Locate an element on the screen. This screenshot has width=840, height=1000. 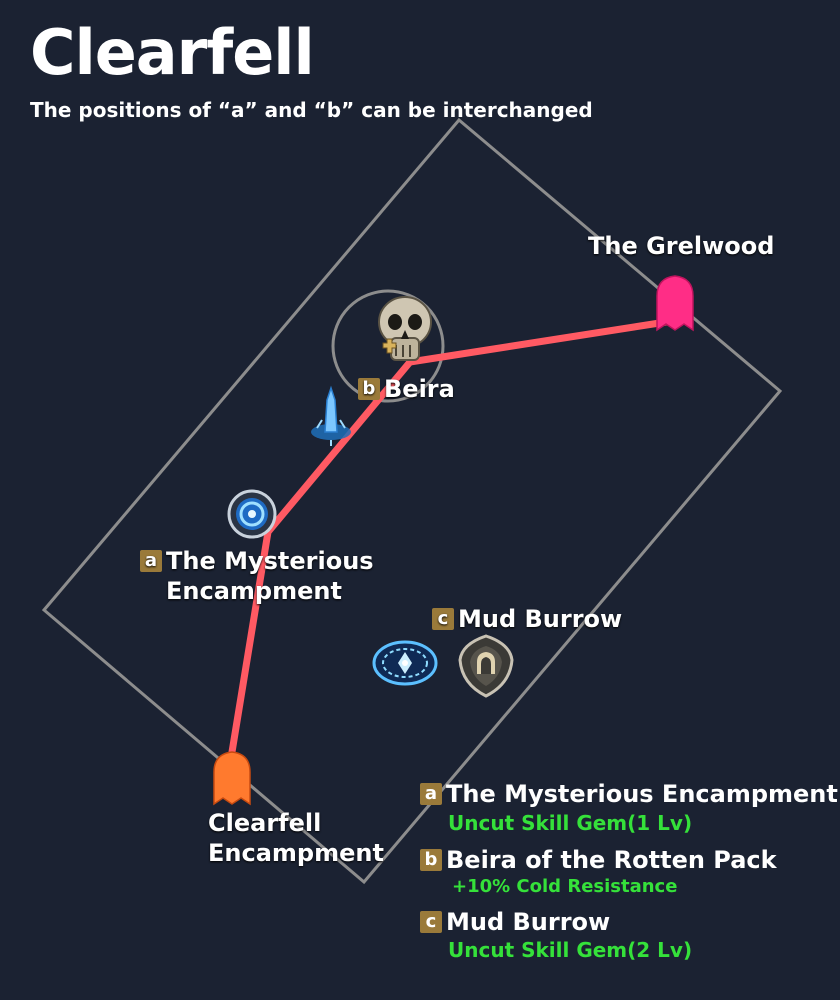
boss-area-circle is located at coordinates (388, 346).